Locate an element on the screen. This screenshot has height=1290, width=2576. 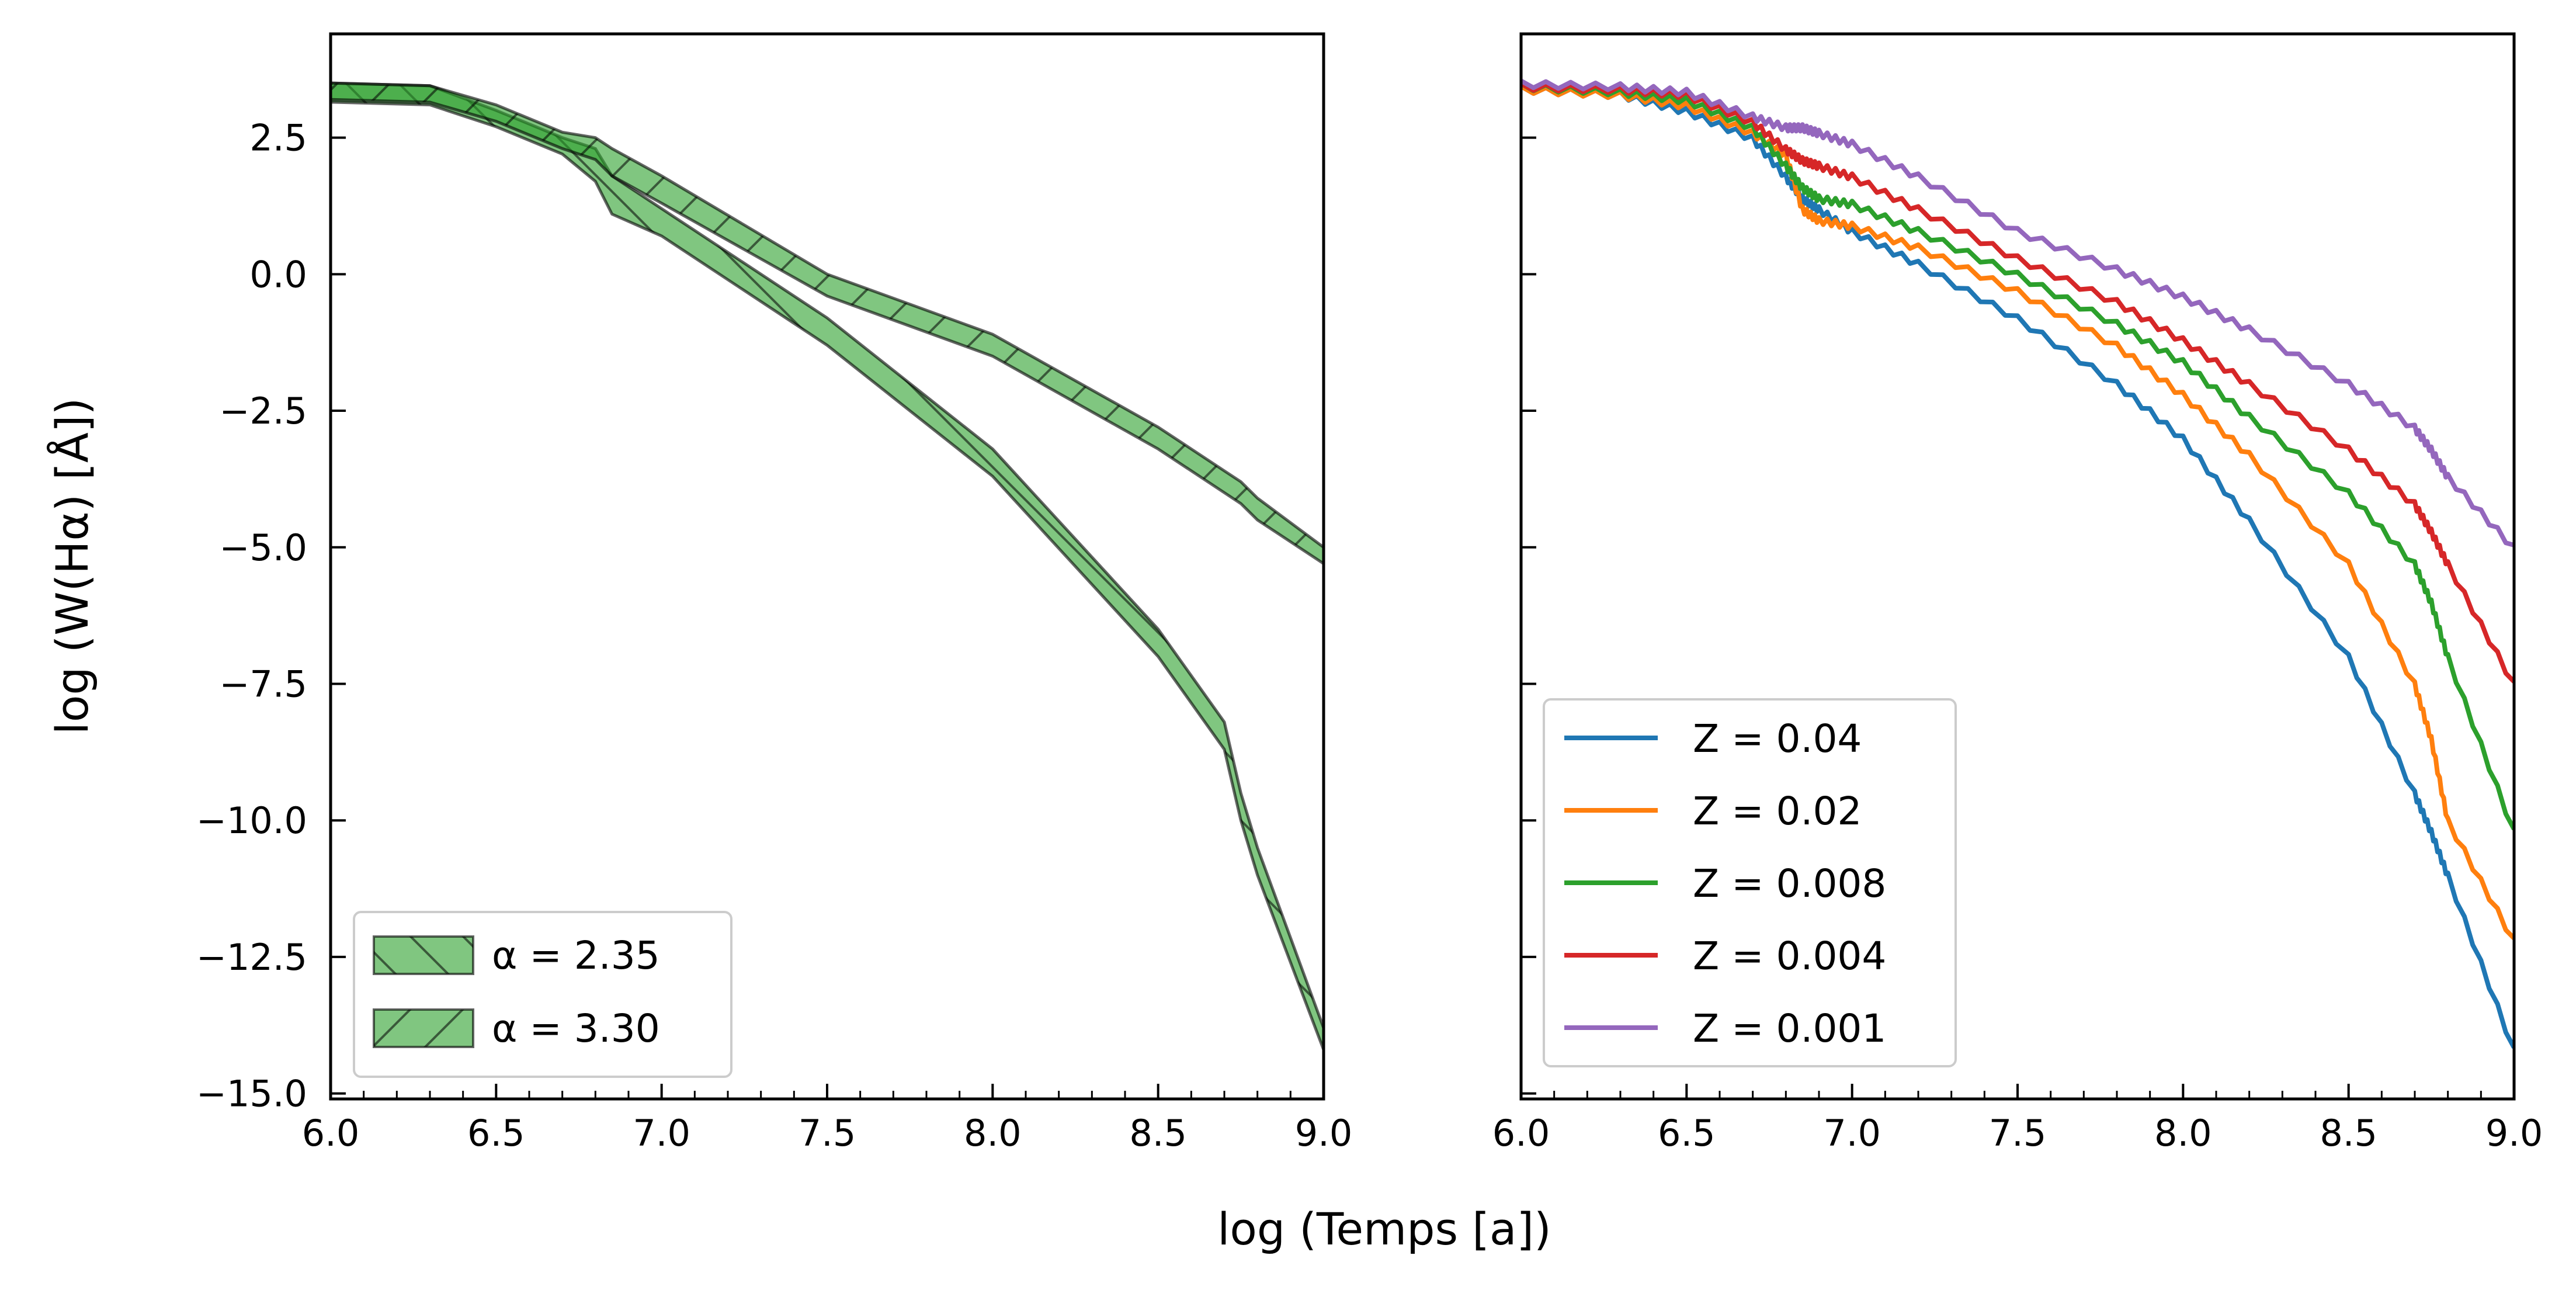
left-xtick-label-4: 8.0 is located at coordinates (993, 1133).